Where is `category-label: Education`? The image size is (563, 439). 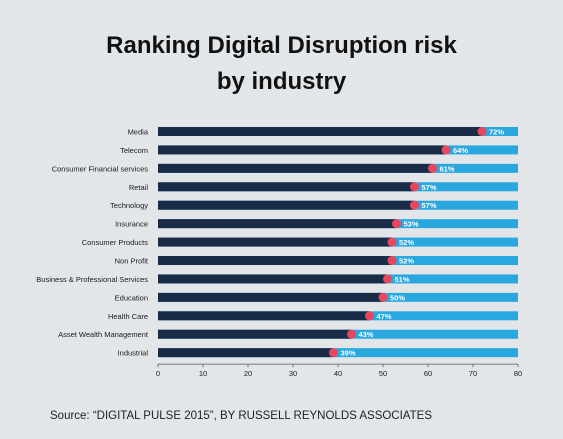
category-label: Education is located at coordinates (131, 297).